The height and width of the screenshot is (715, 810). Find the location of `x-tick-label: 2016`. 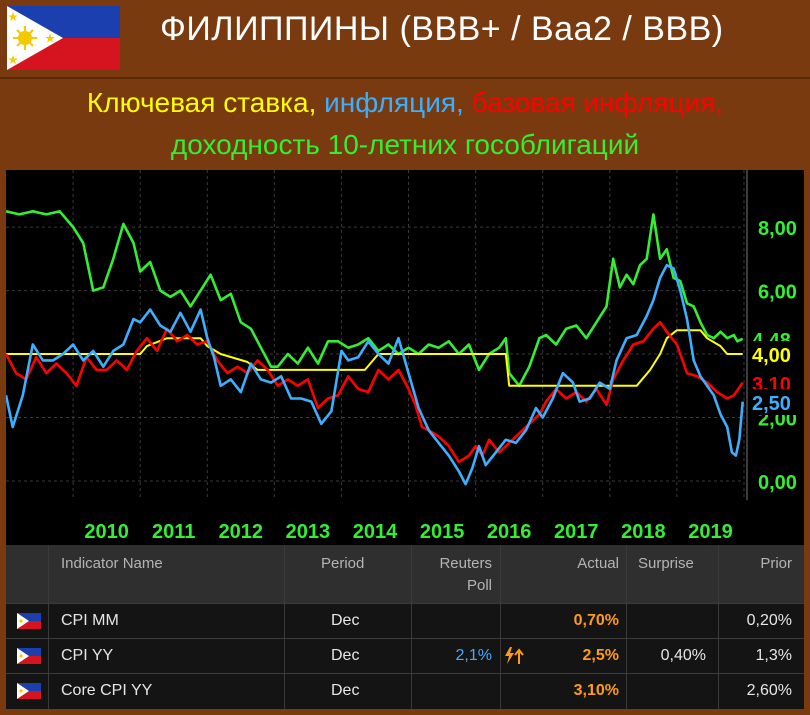

x-tick-label: 2016 is located at coordinates (509, 532).